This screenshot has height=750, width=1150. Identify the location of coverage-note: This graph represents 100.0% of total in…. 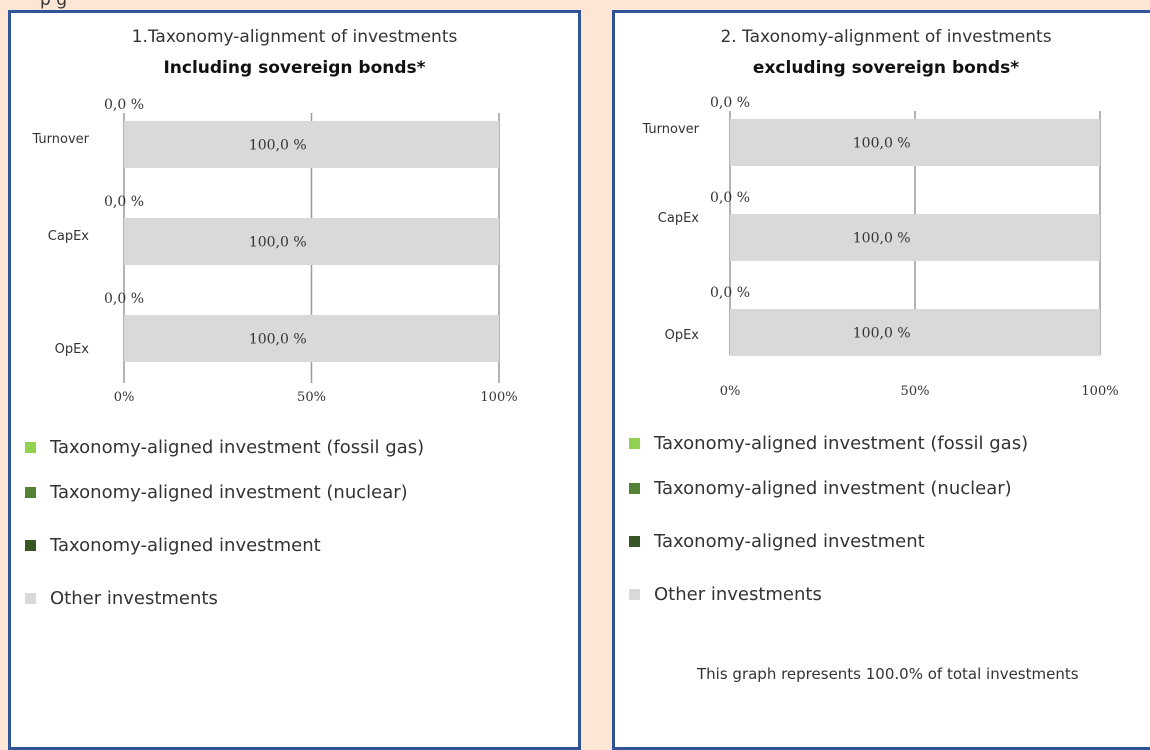
(888, 674).